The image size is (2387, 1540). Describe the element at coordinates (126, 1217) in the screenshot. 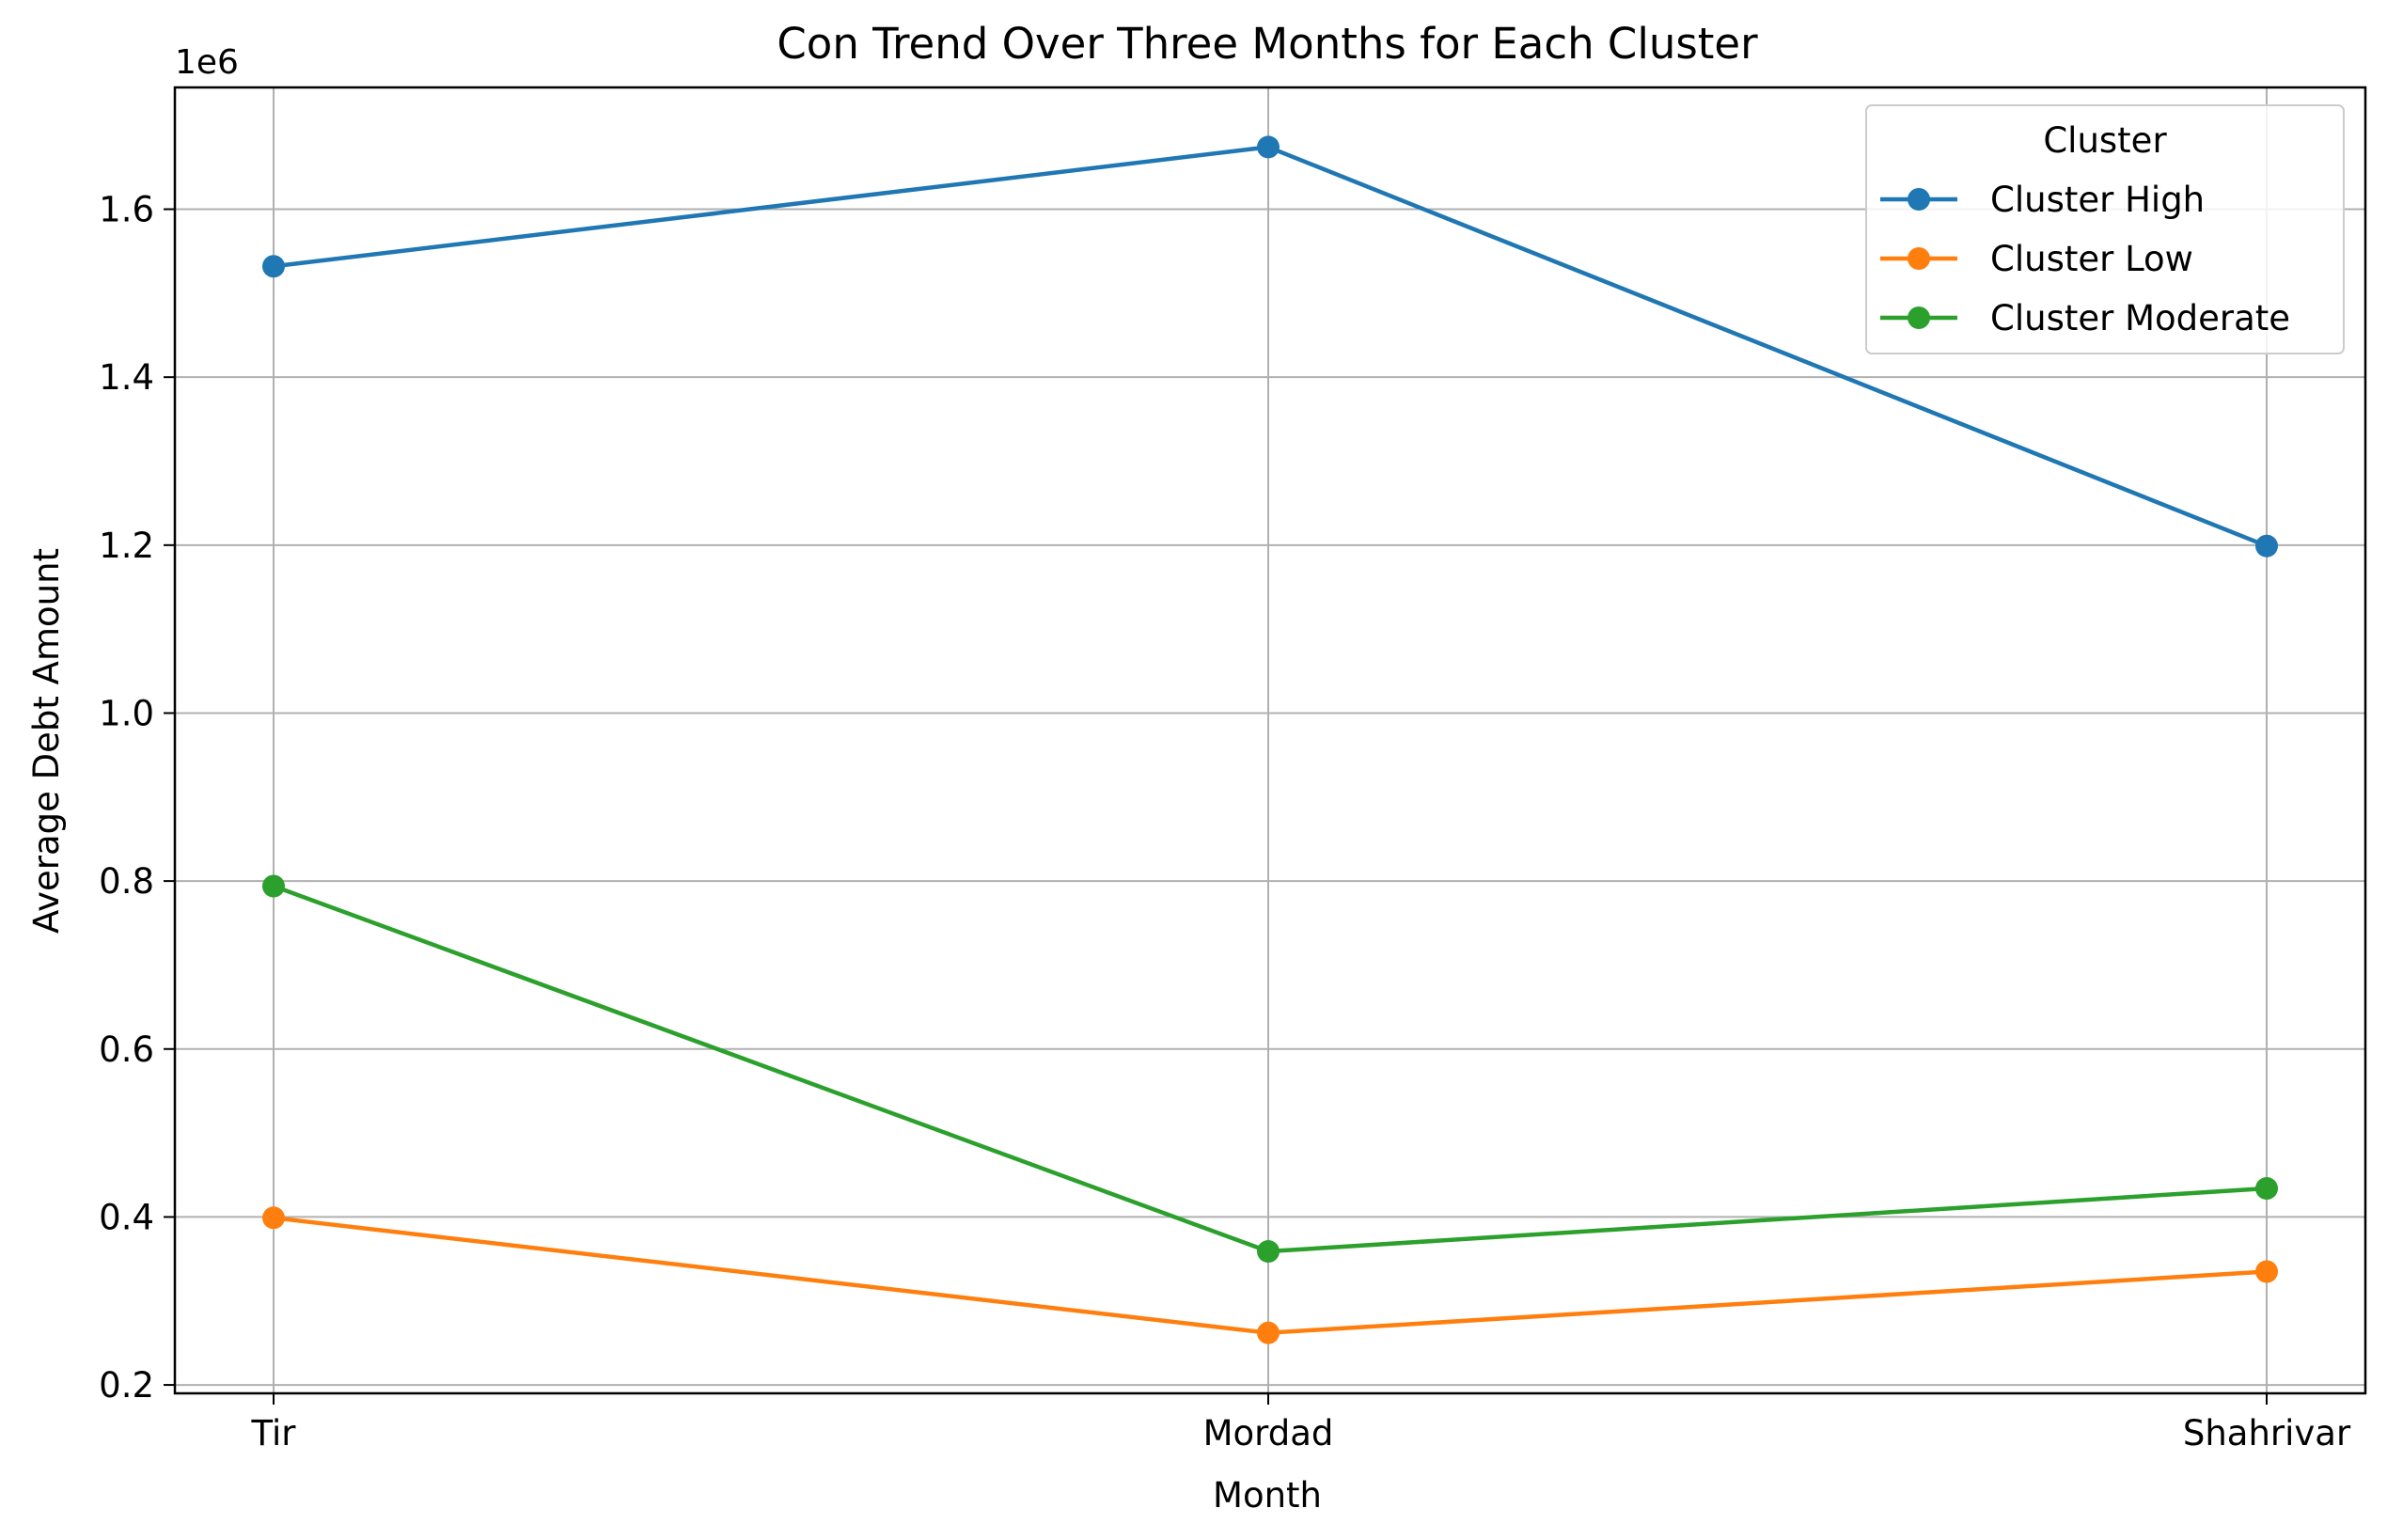

I see `y-tick-label: 0.4` at that location.